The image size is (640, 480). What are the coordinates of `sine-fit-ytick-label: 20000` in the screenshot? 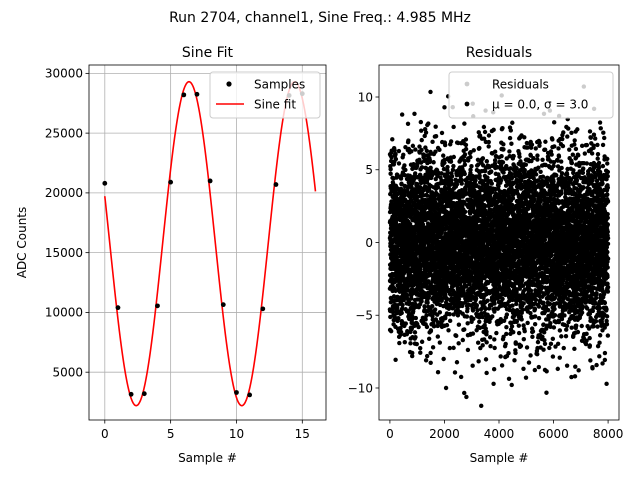 It's located at (64, 193).